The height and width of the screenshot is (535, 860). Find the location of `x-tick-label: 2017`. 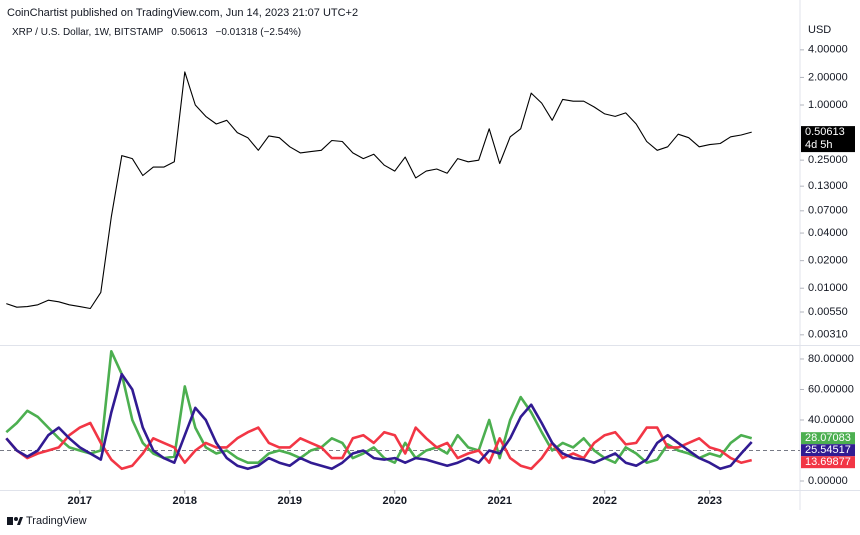

x-tick-label: 2017 is located at coordinates (80, 501).